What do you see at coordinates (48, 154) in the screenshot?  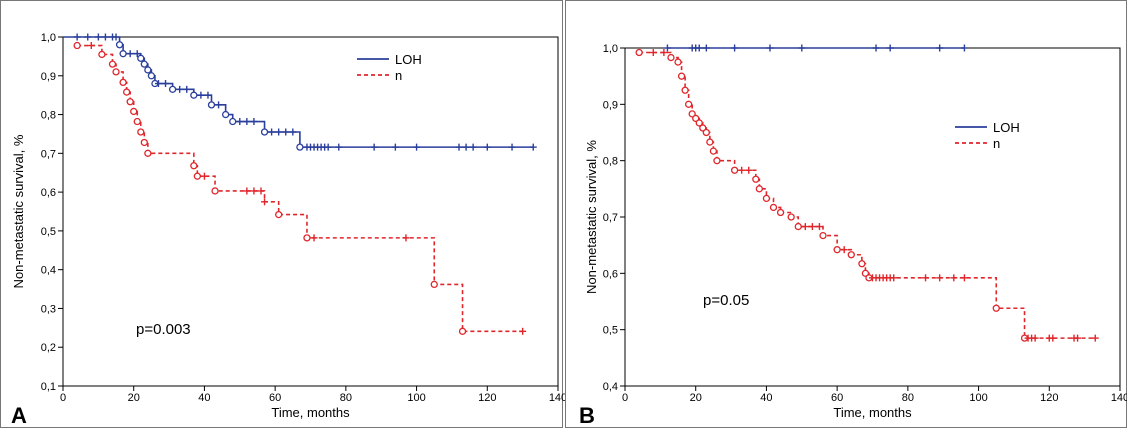 I see `y-tick-label: 0,7` at bounding box center [48, 154].